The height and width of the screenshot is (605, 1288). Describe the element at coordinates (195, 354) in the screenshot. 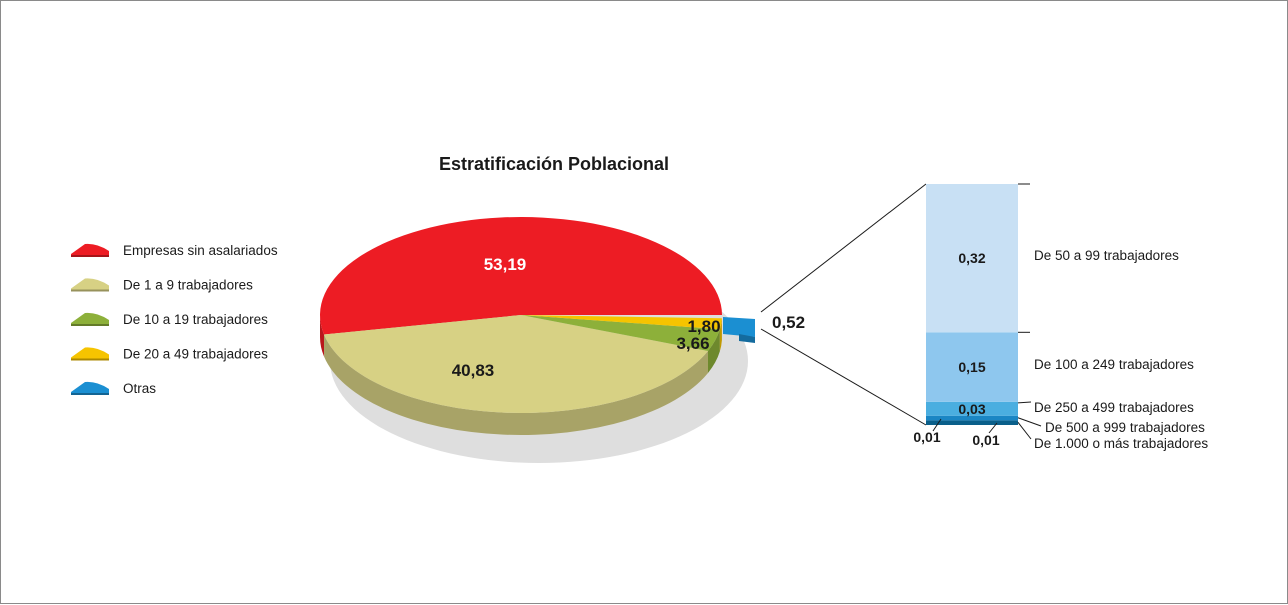

I see `legend-label: De 20 a 49 trabajadores` at that location.